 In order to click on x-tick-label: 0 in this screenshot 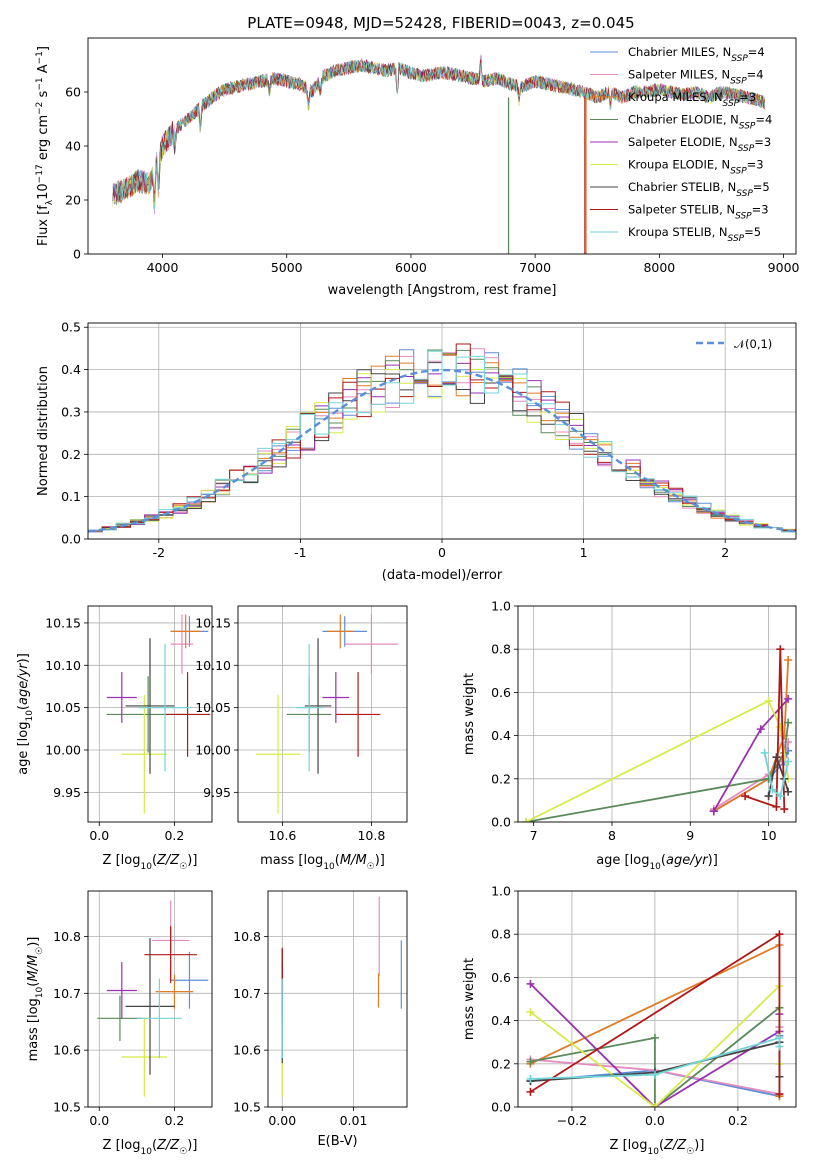, I will do `click(442, 552)`.